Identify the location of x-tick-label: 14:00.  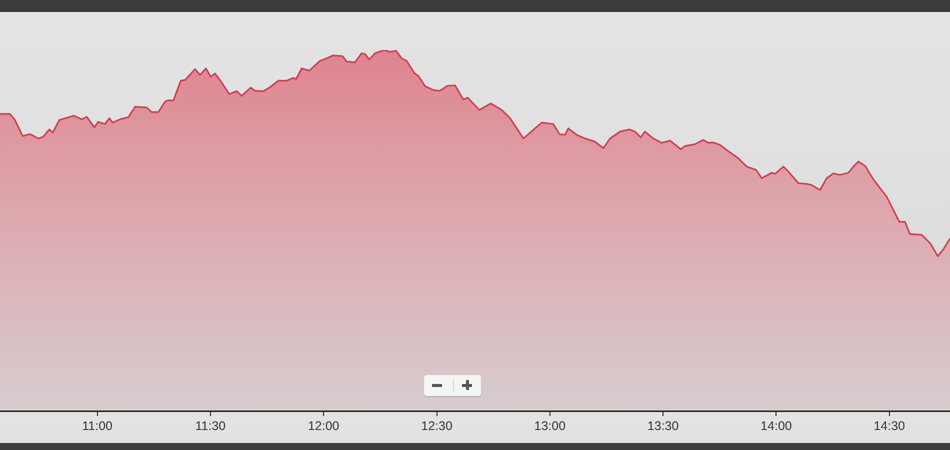
(776, 425).